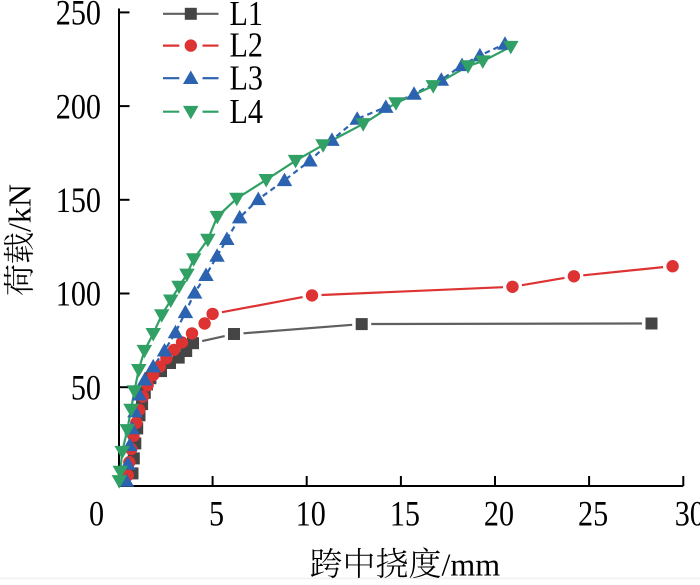 The image size is (700, 585). What do you see at coordinates (593, 514) in the screenshot?
I see `svg-text: 25` at bounding box center [593, 514].